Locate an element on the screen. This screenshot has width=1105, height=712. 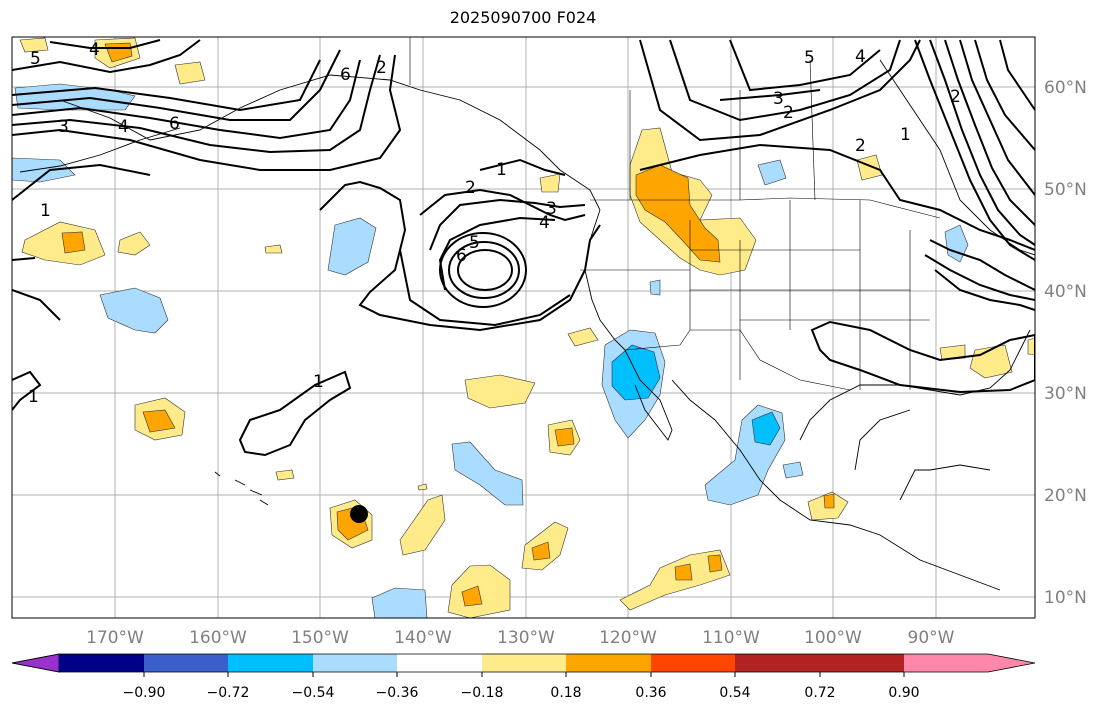
shade-orange-w1 is located at coordinates (73, 242).